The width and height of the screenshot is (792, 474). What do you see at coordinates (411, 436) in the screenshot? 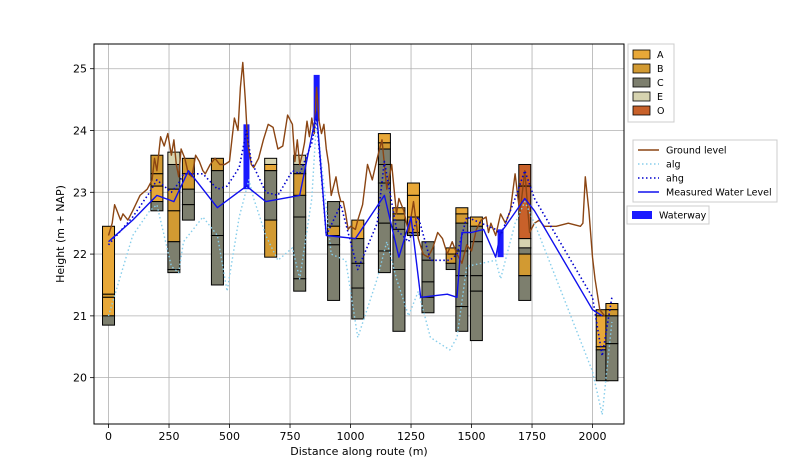
I see `x-tick-label: 1250` at bounding box center [411, 436].